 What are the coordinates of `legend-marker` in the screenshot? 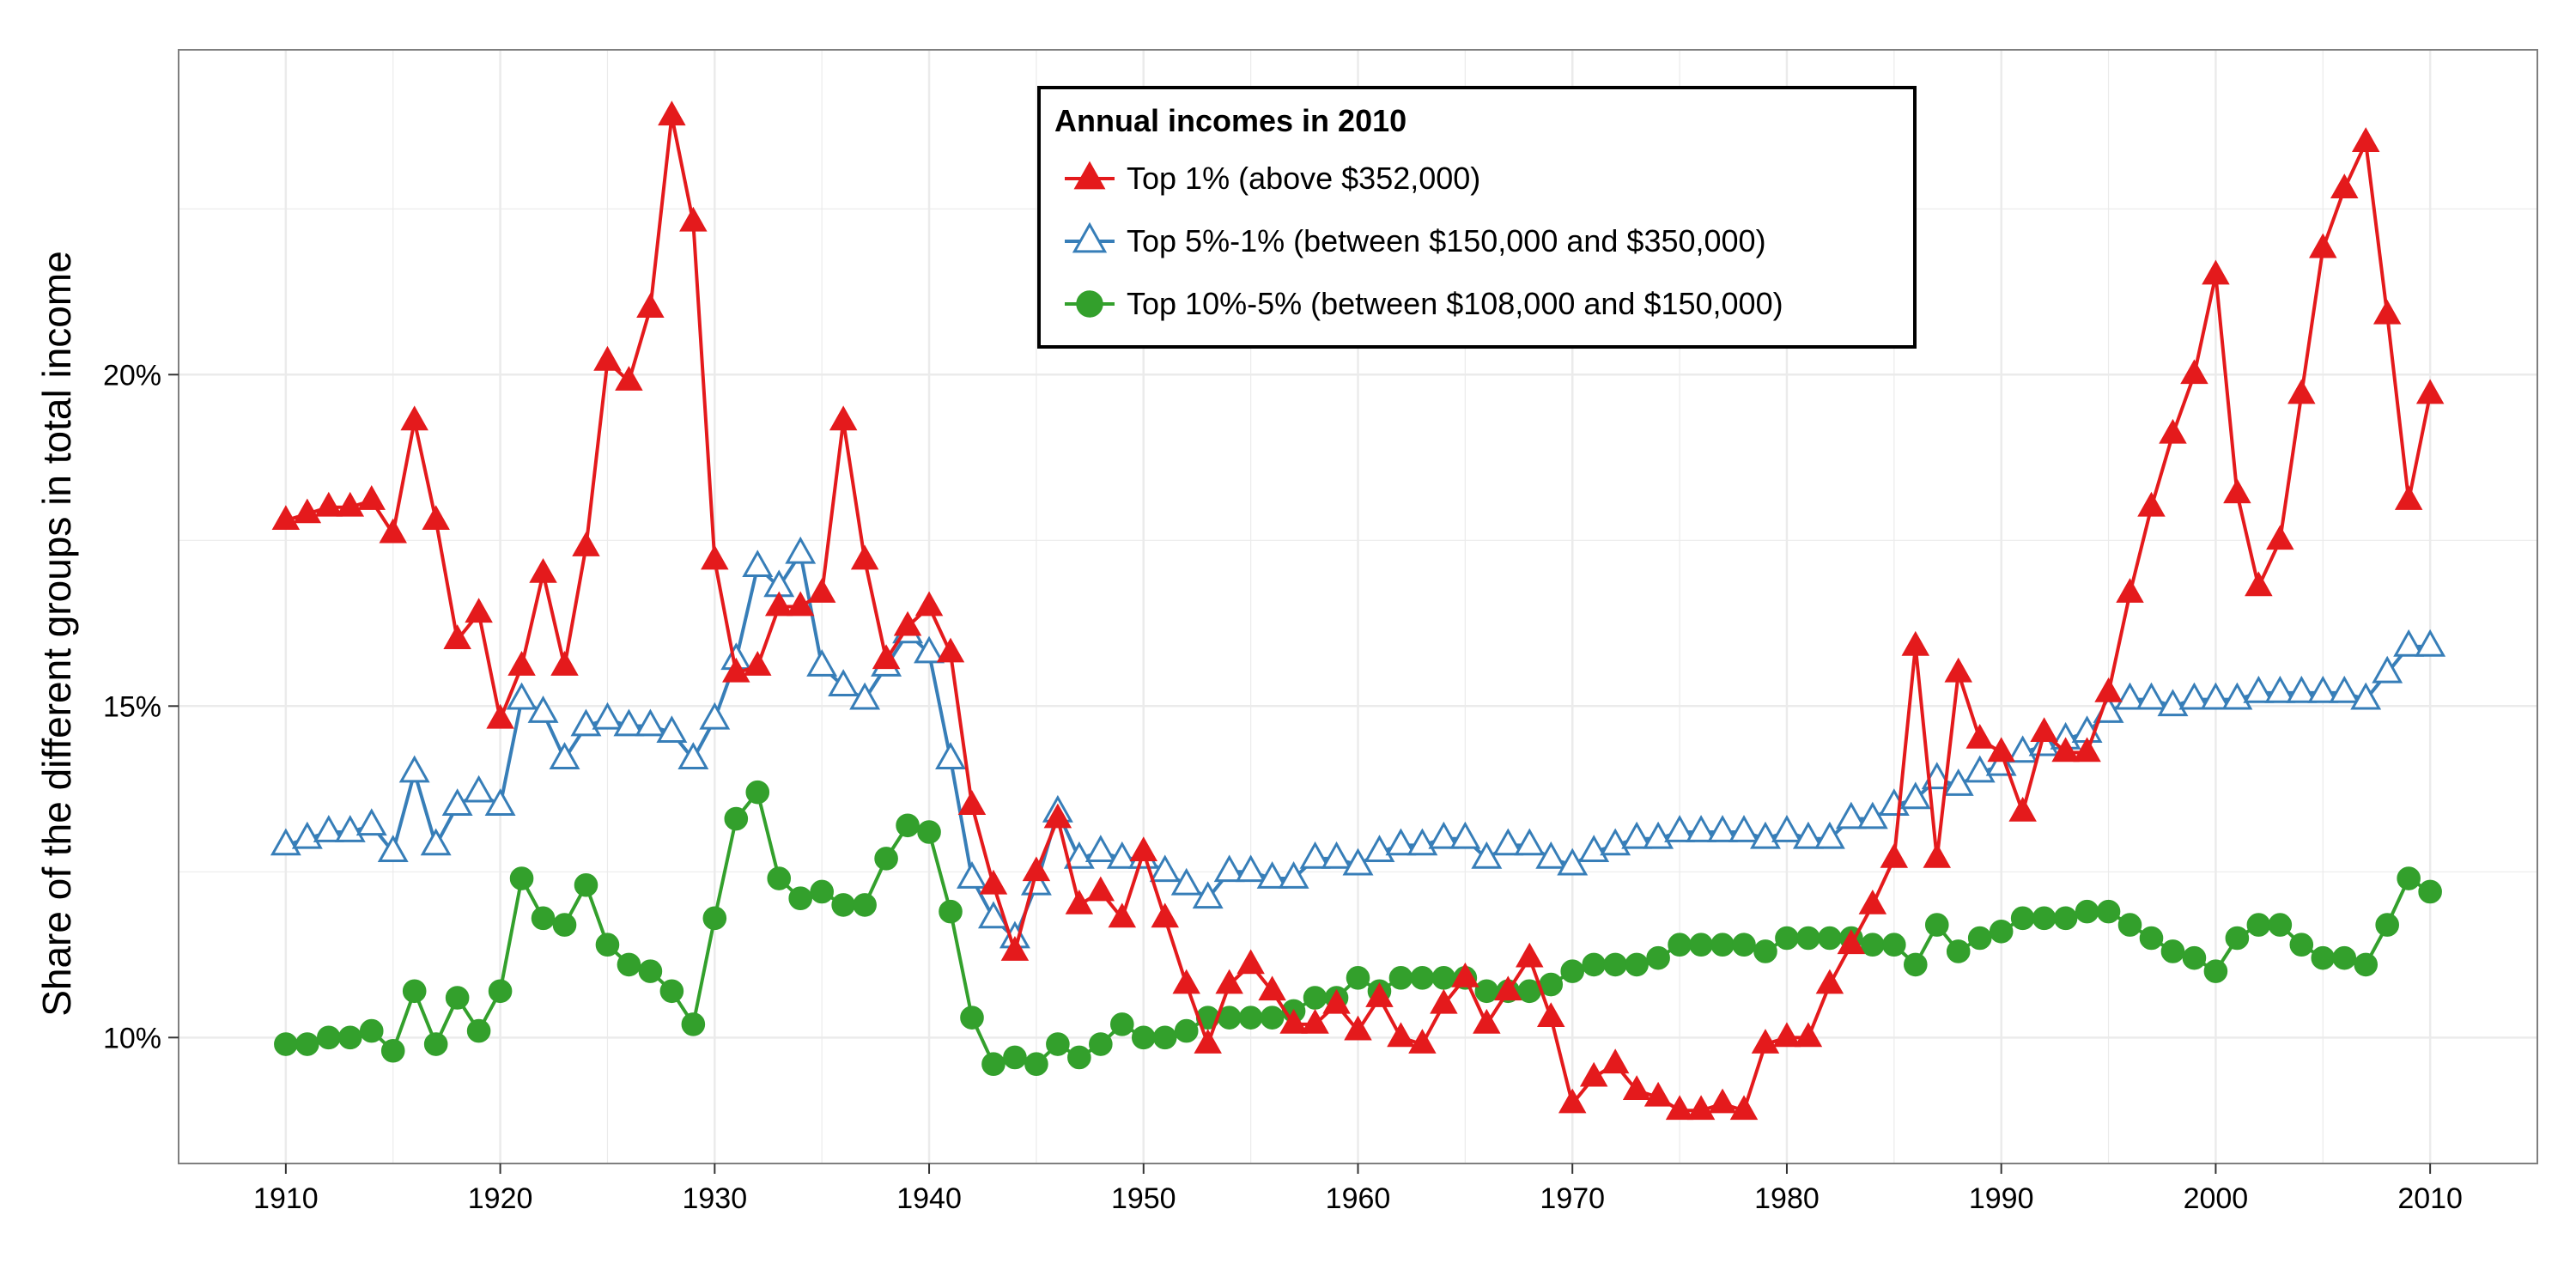 It's located at (1089, 175).